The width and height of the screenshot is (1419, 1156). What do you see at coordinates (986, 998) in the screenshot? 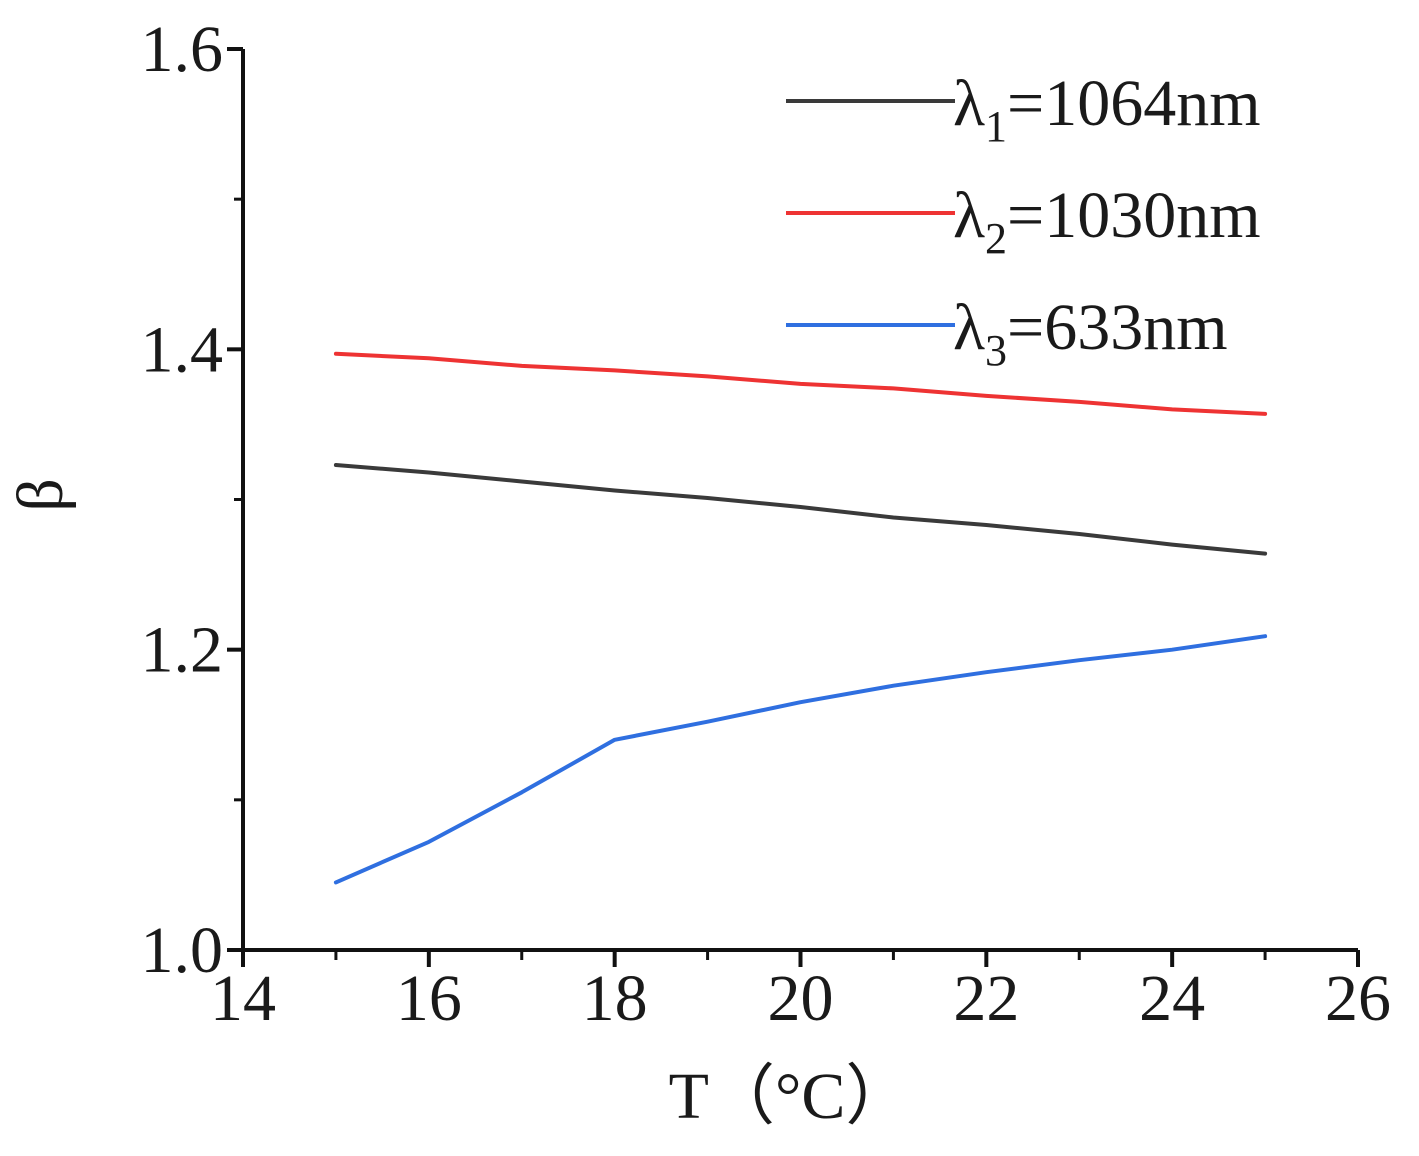
I see `x-tick-label: 22` at bounding box center [986, 998].